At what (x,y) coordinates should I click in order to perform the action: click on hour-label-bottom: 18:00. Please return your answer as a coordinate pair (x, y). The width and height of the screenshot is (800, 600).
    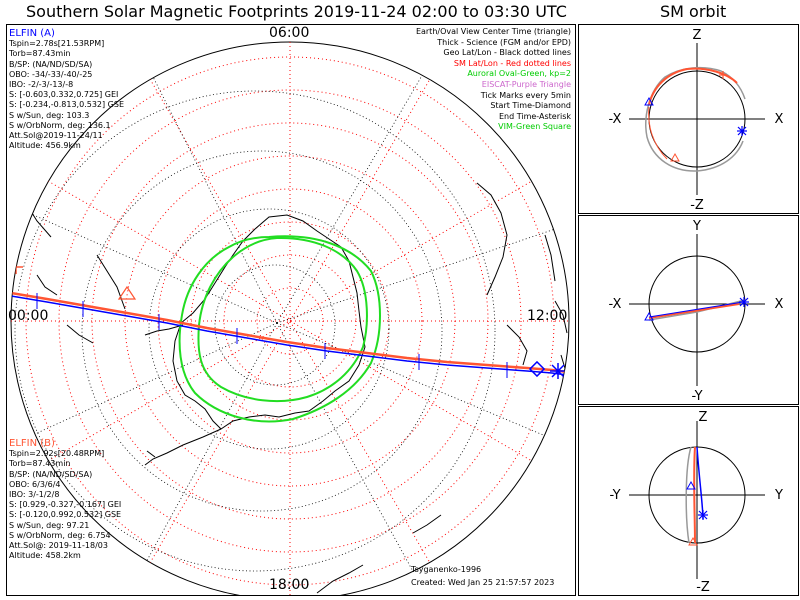
    Looking at the image, I should click on (289, 585).